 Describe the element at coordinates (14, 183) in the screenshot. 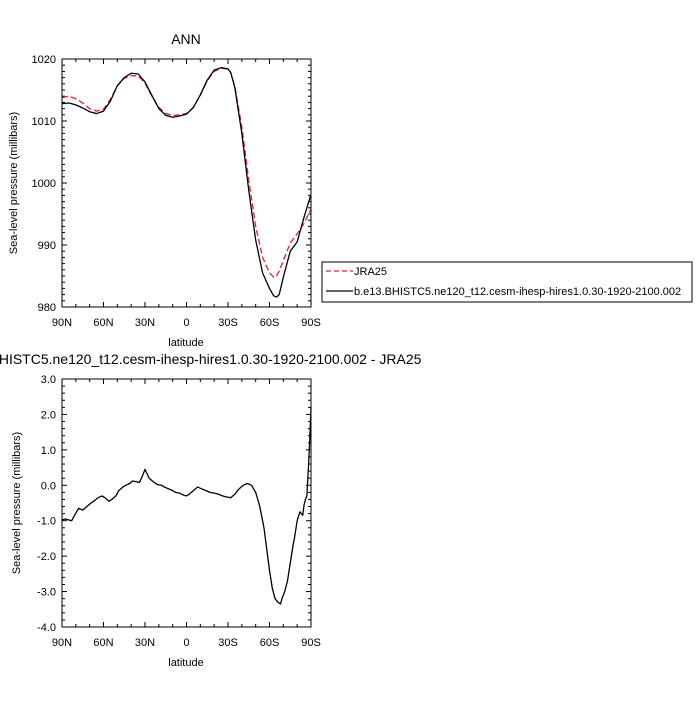

I see `top-y-axis-label: Sea-level pressure (millibars)` at that location.